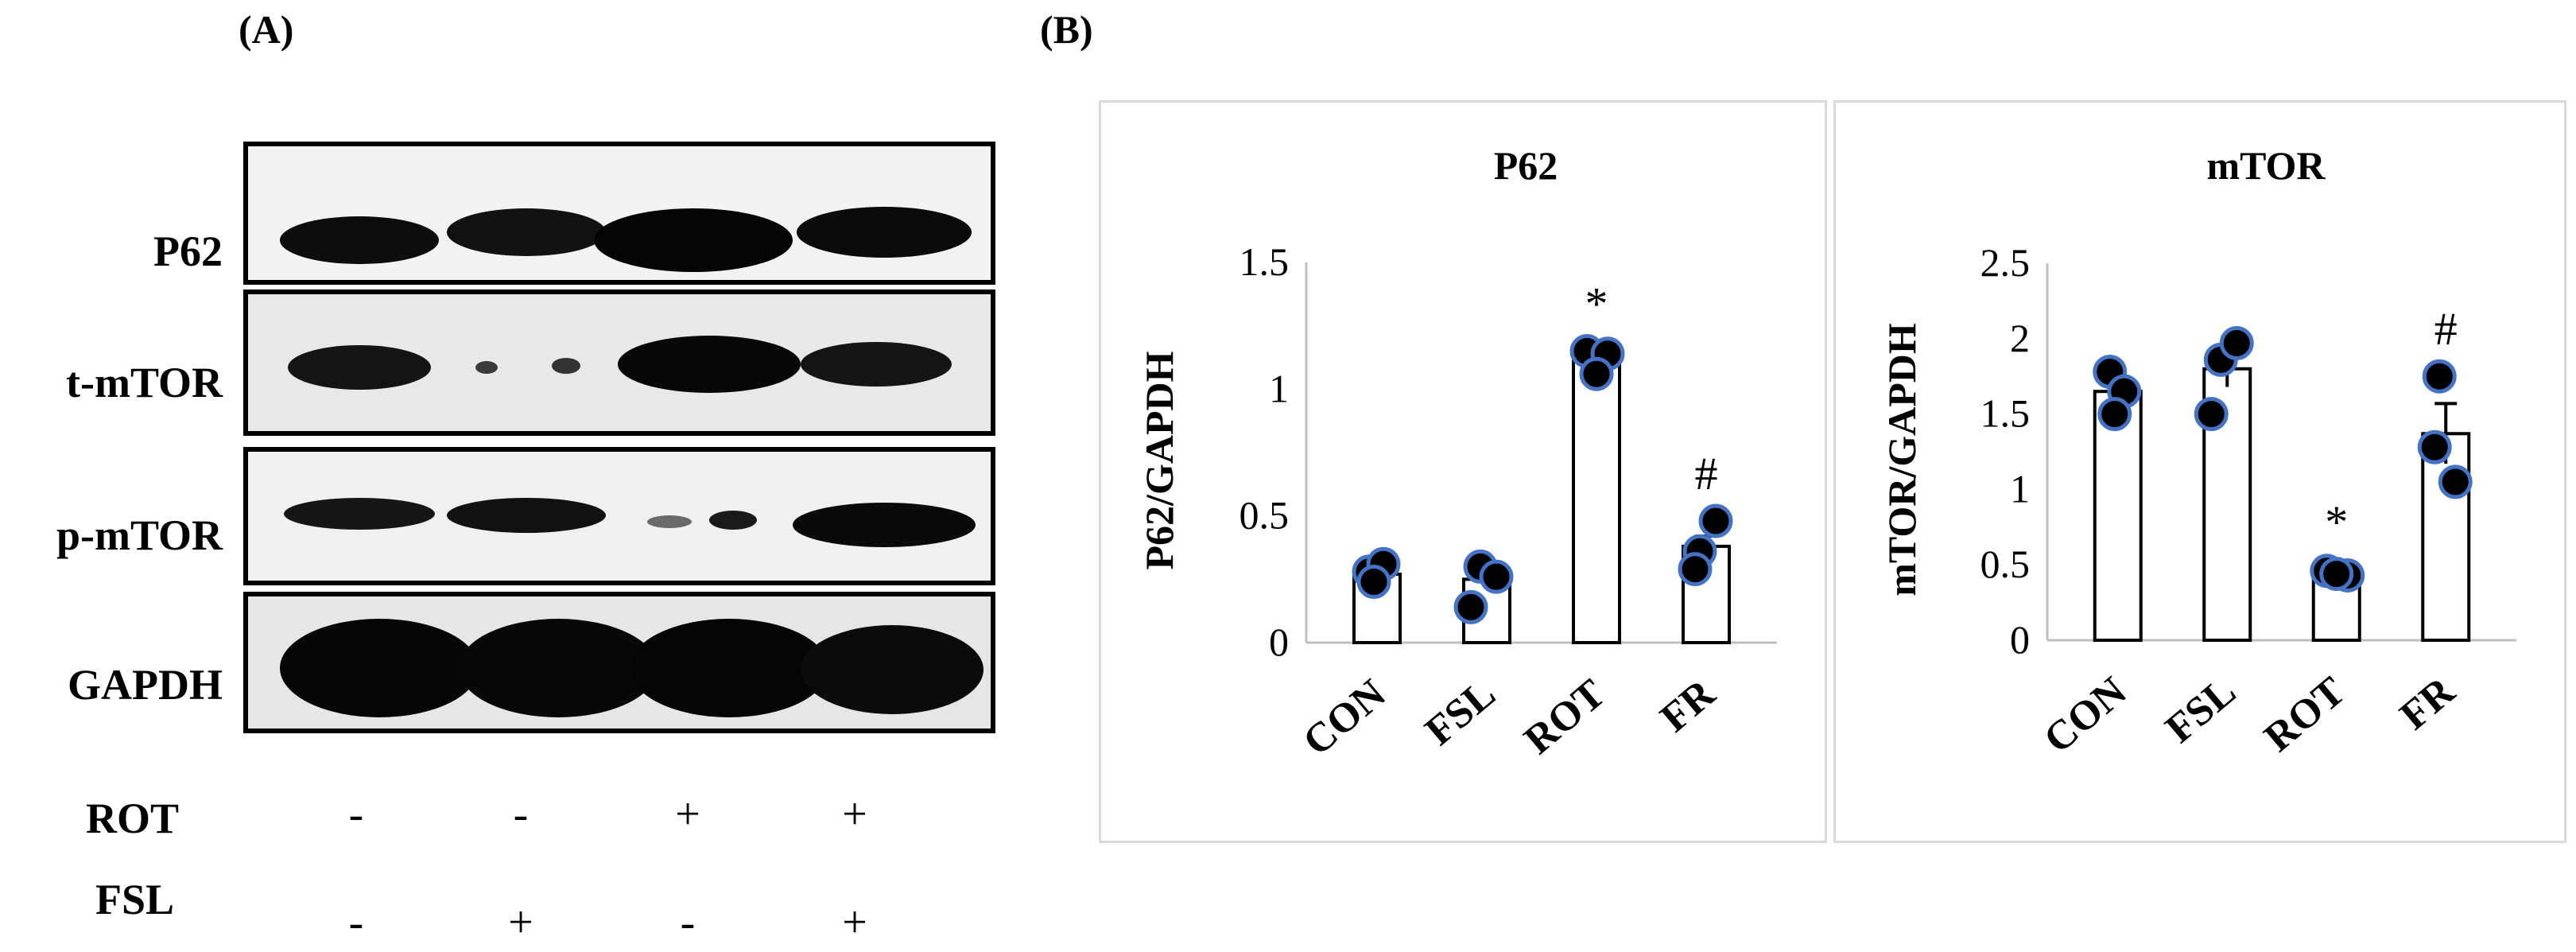  Describe the element at coordinates (1902, 459) in the screenshot. I see `y-axis-label: mTOR/GAPDH` at that location.